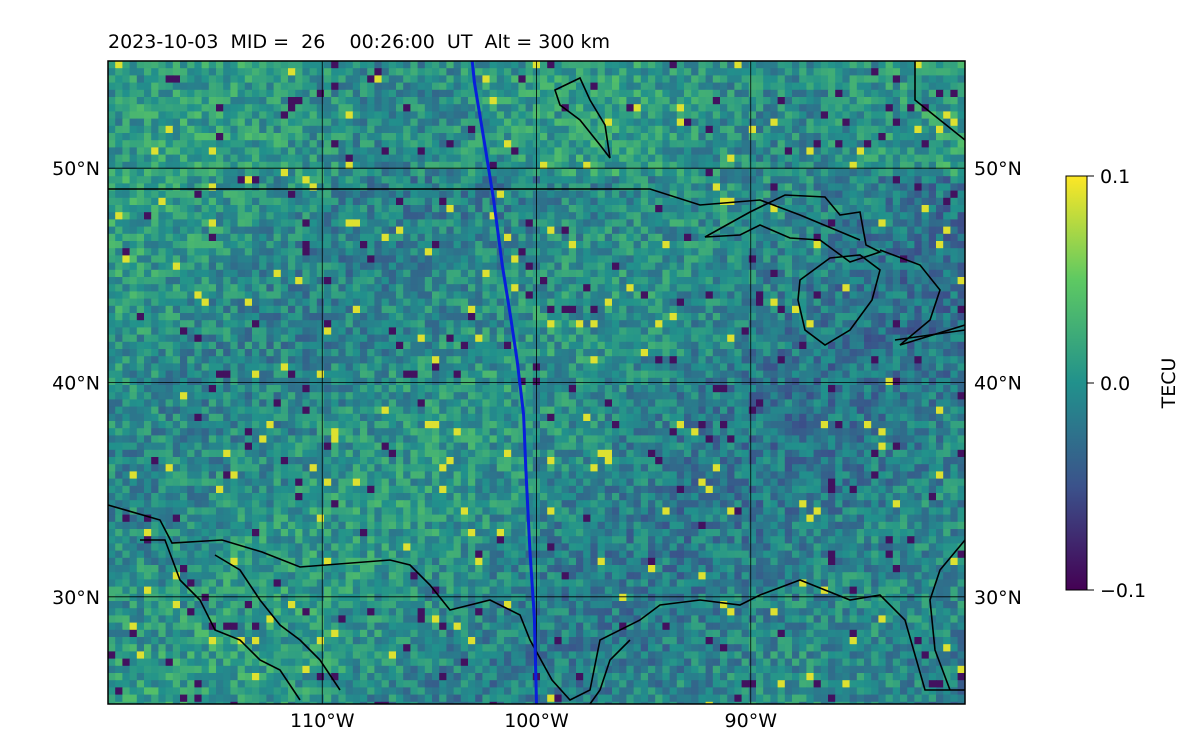  What do you see at coordinates (998, 169) in the screenshot?
I see `lat-label-right: 50°N` at bounding box center [998, 169].